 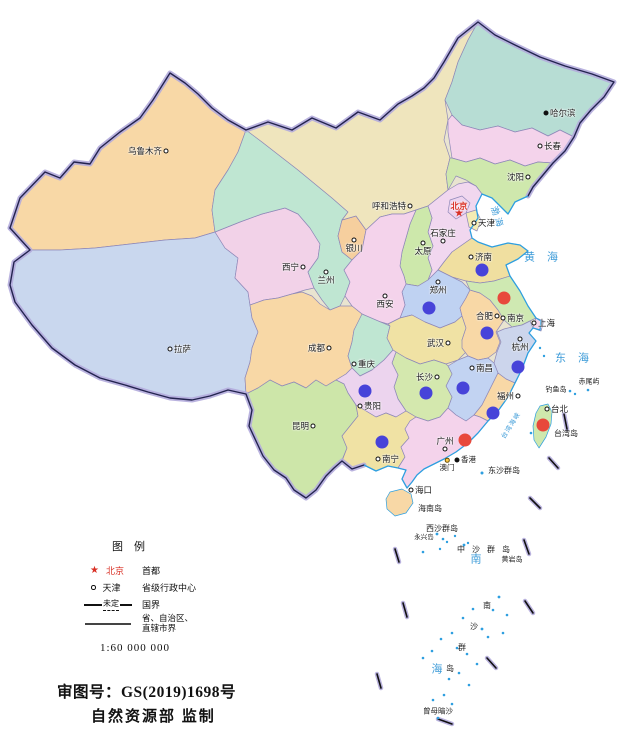 What do you see at coordinates (159, 628) in the screenshot?
I see `legend-province-boundary-2: 直辖市界` at bounding box center [159, 628].